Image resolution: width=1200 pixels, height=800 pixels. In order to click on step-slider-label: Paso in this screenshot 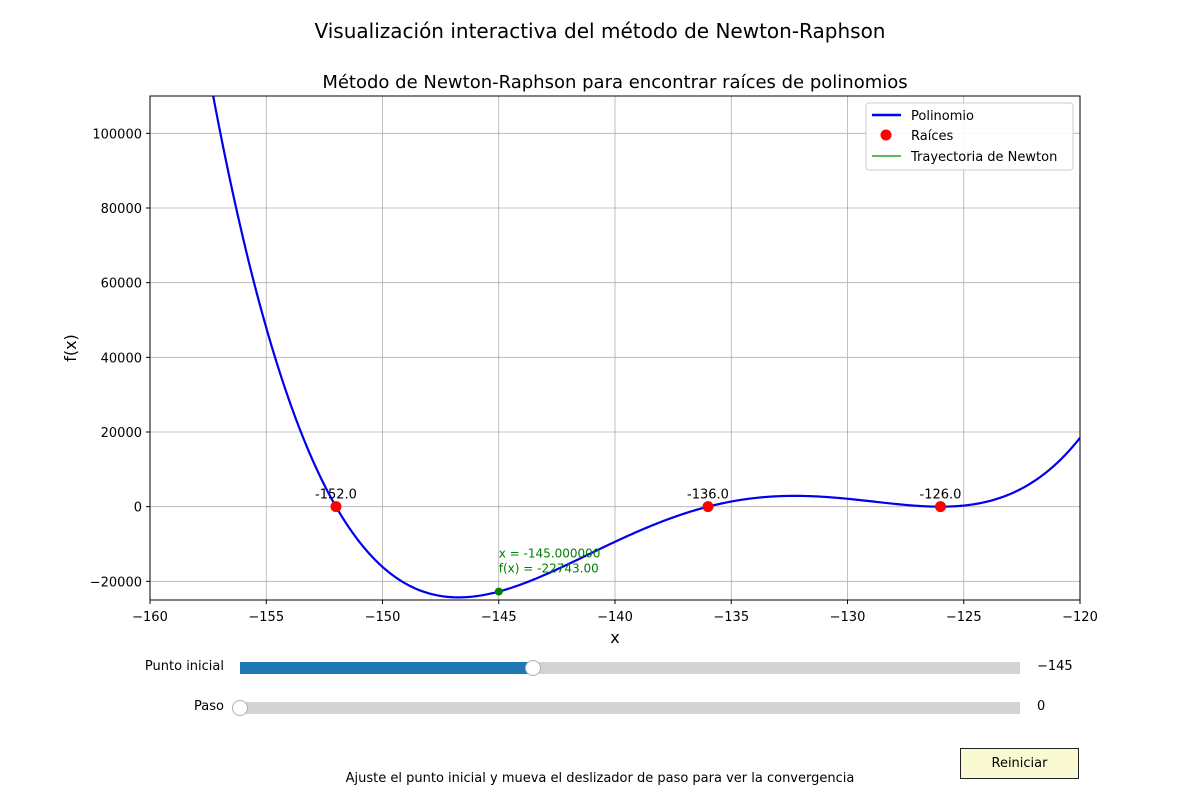, I will do `click(209, 706)`.